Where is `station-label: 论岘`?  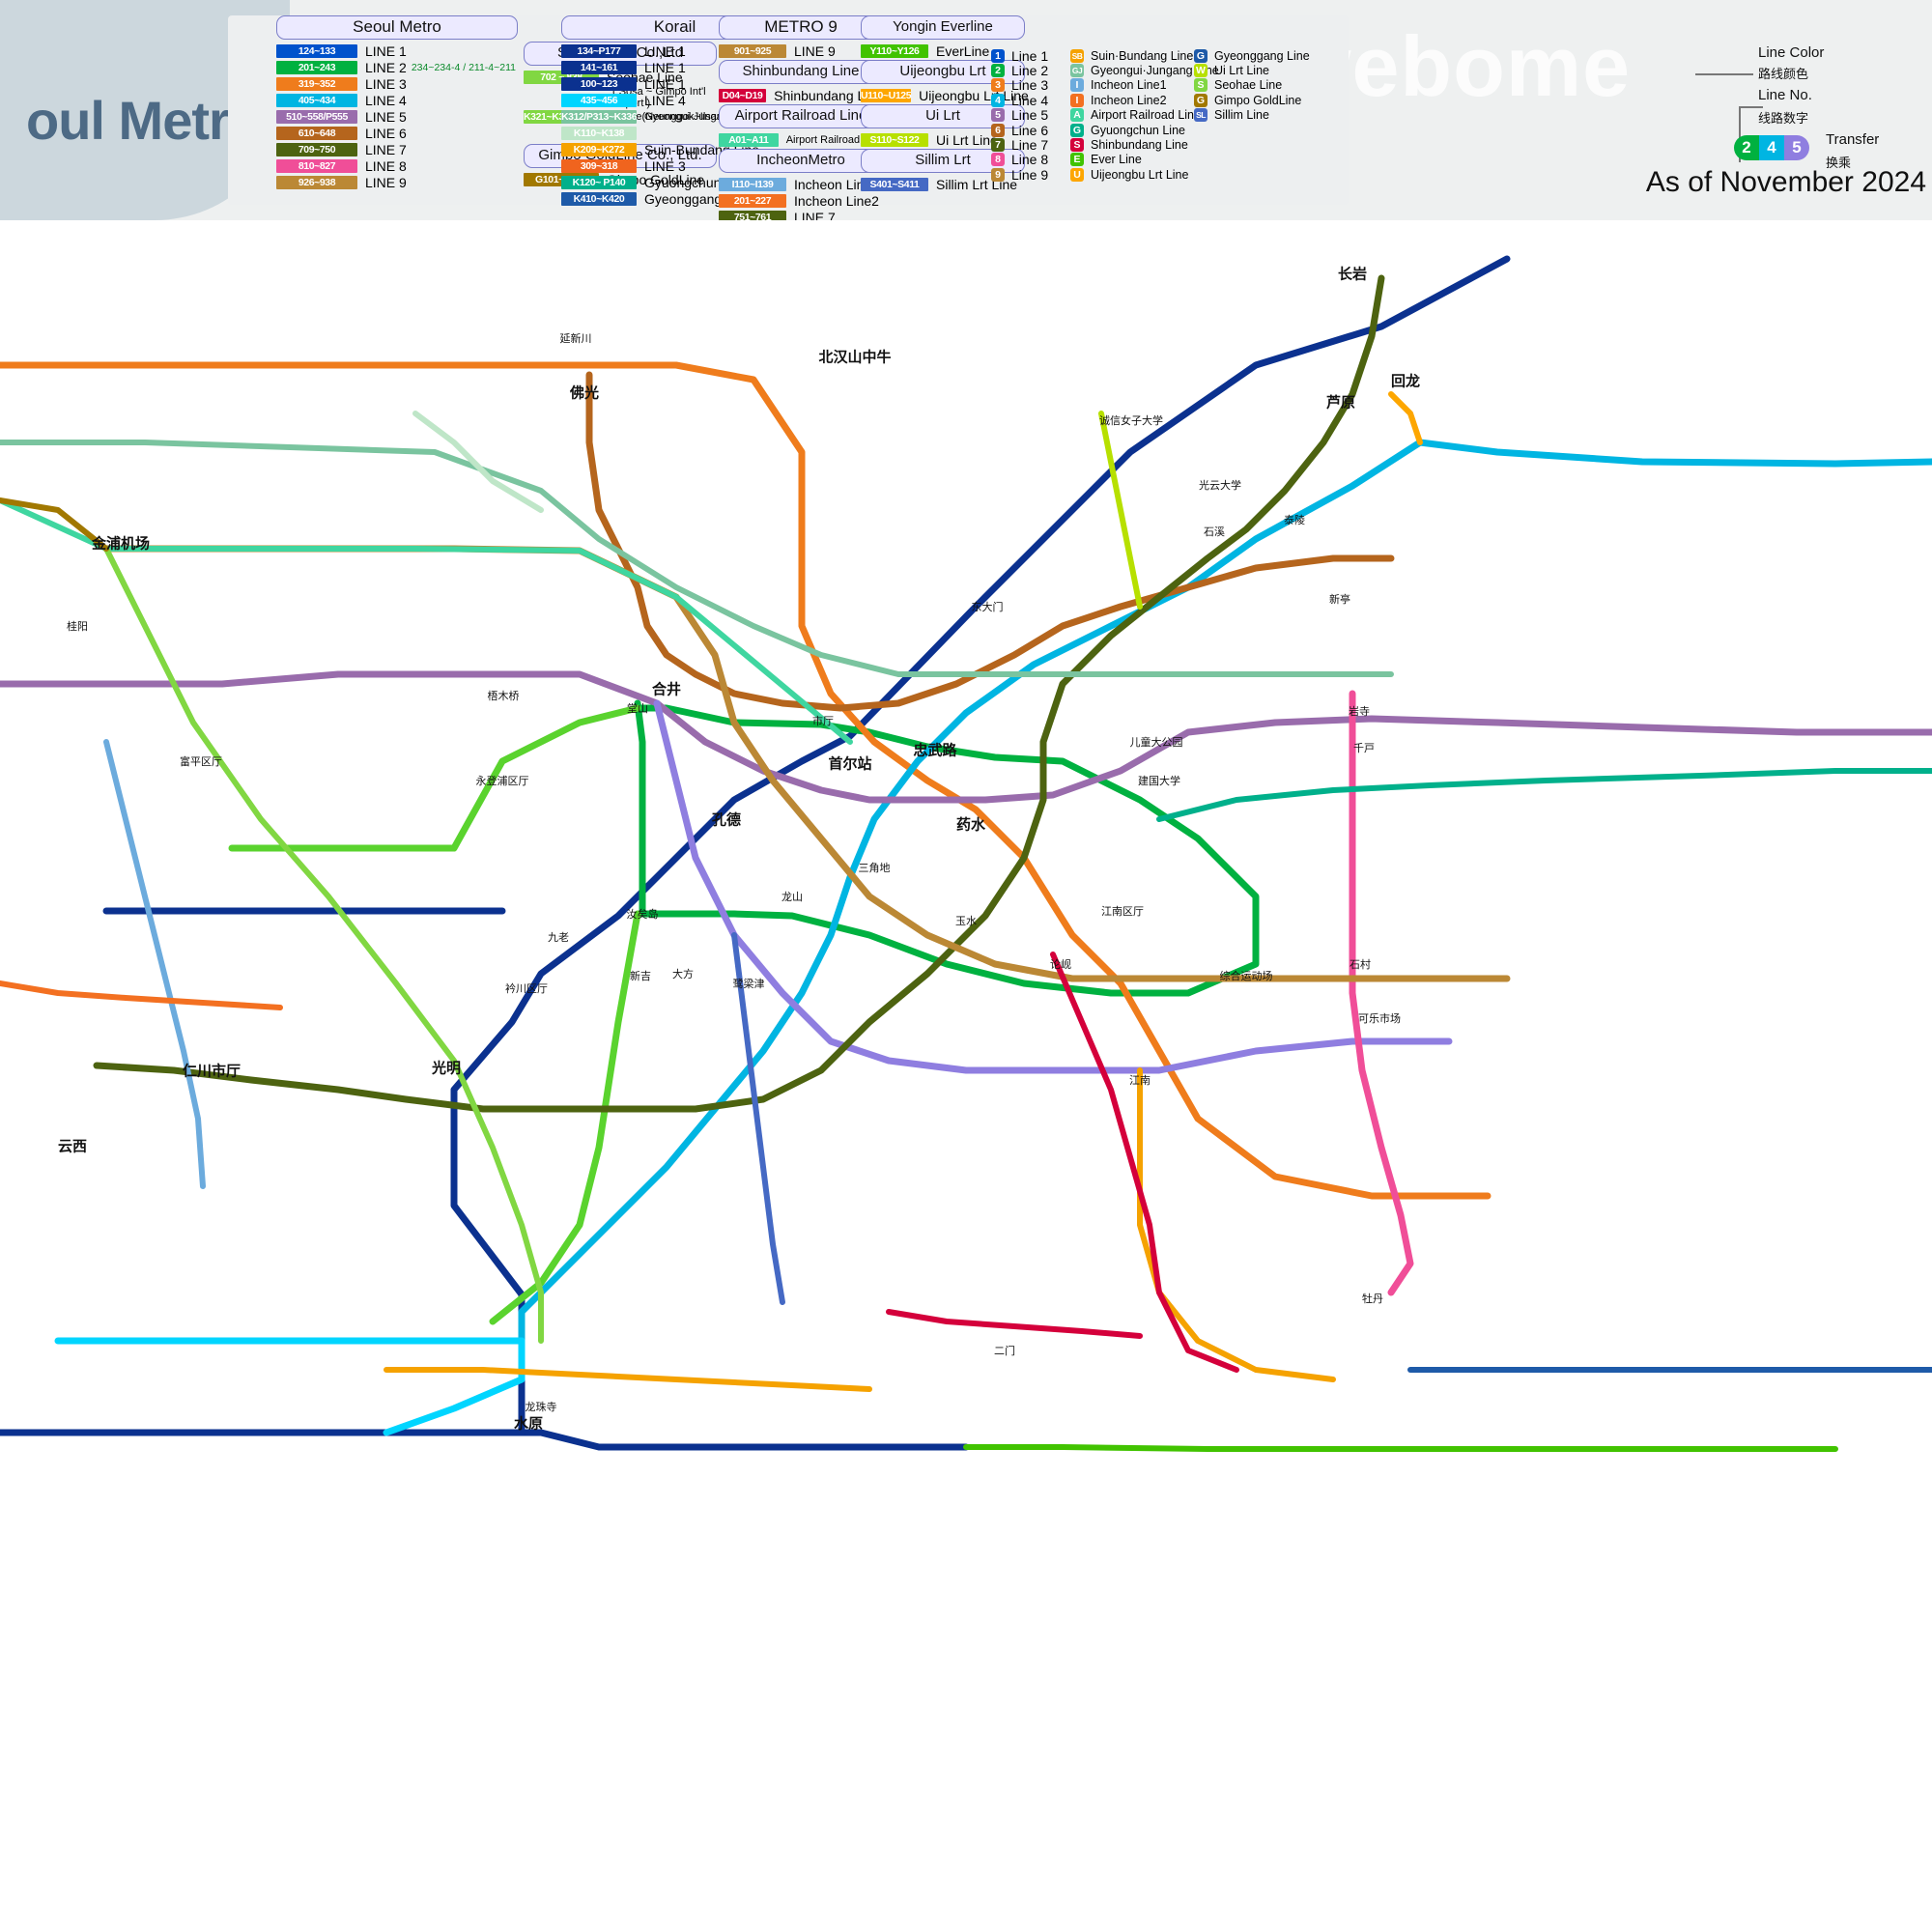 station-label: 论岘 is located at coordinates (1060, 965).